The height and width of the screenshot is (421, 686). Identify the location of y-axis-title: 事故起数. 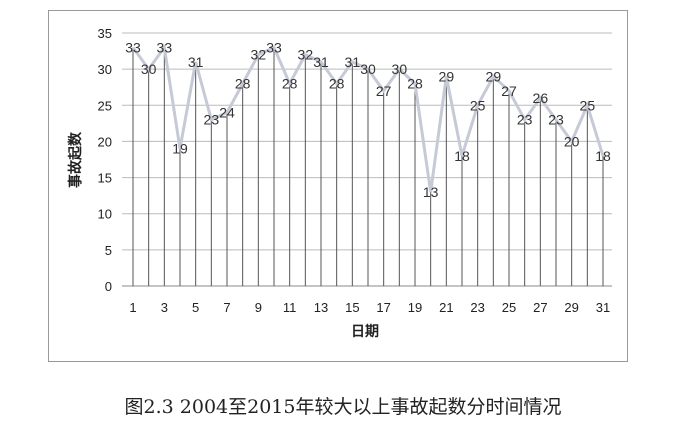
(75, 159).